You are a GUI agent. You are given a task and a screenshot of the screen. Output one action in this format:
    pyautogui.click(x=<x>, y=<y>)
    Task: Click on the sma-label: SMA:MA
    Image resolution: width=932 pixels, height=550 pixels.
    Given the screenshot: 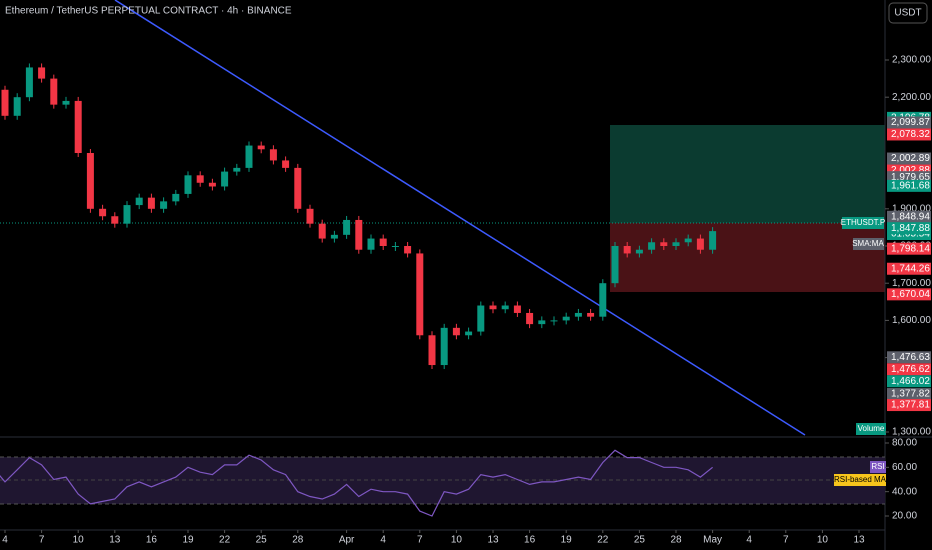 What is the action you would take?
    pyautogui.click(x=868, y=243)
    